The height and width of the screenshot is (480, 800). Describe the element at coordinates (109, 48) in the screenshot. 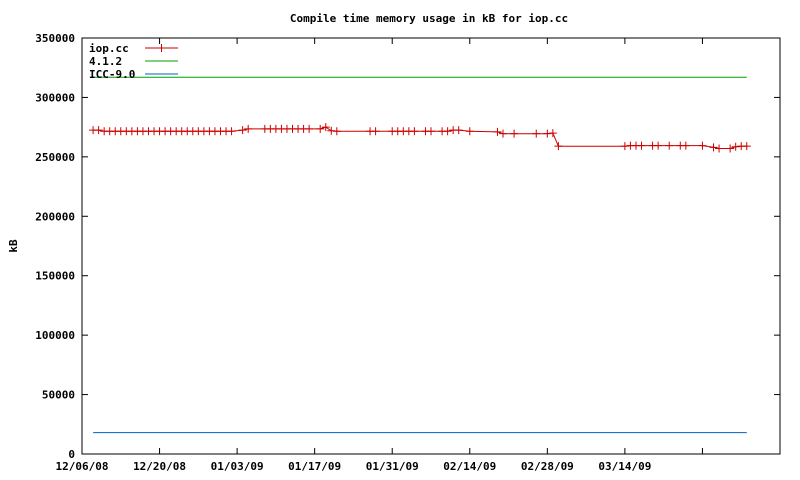

I see `legend-label: iop.cc` at that location.